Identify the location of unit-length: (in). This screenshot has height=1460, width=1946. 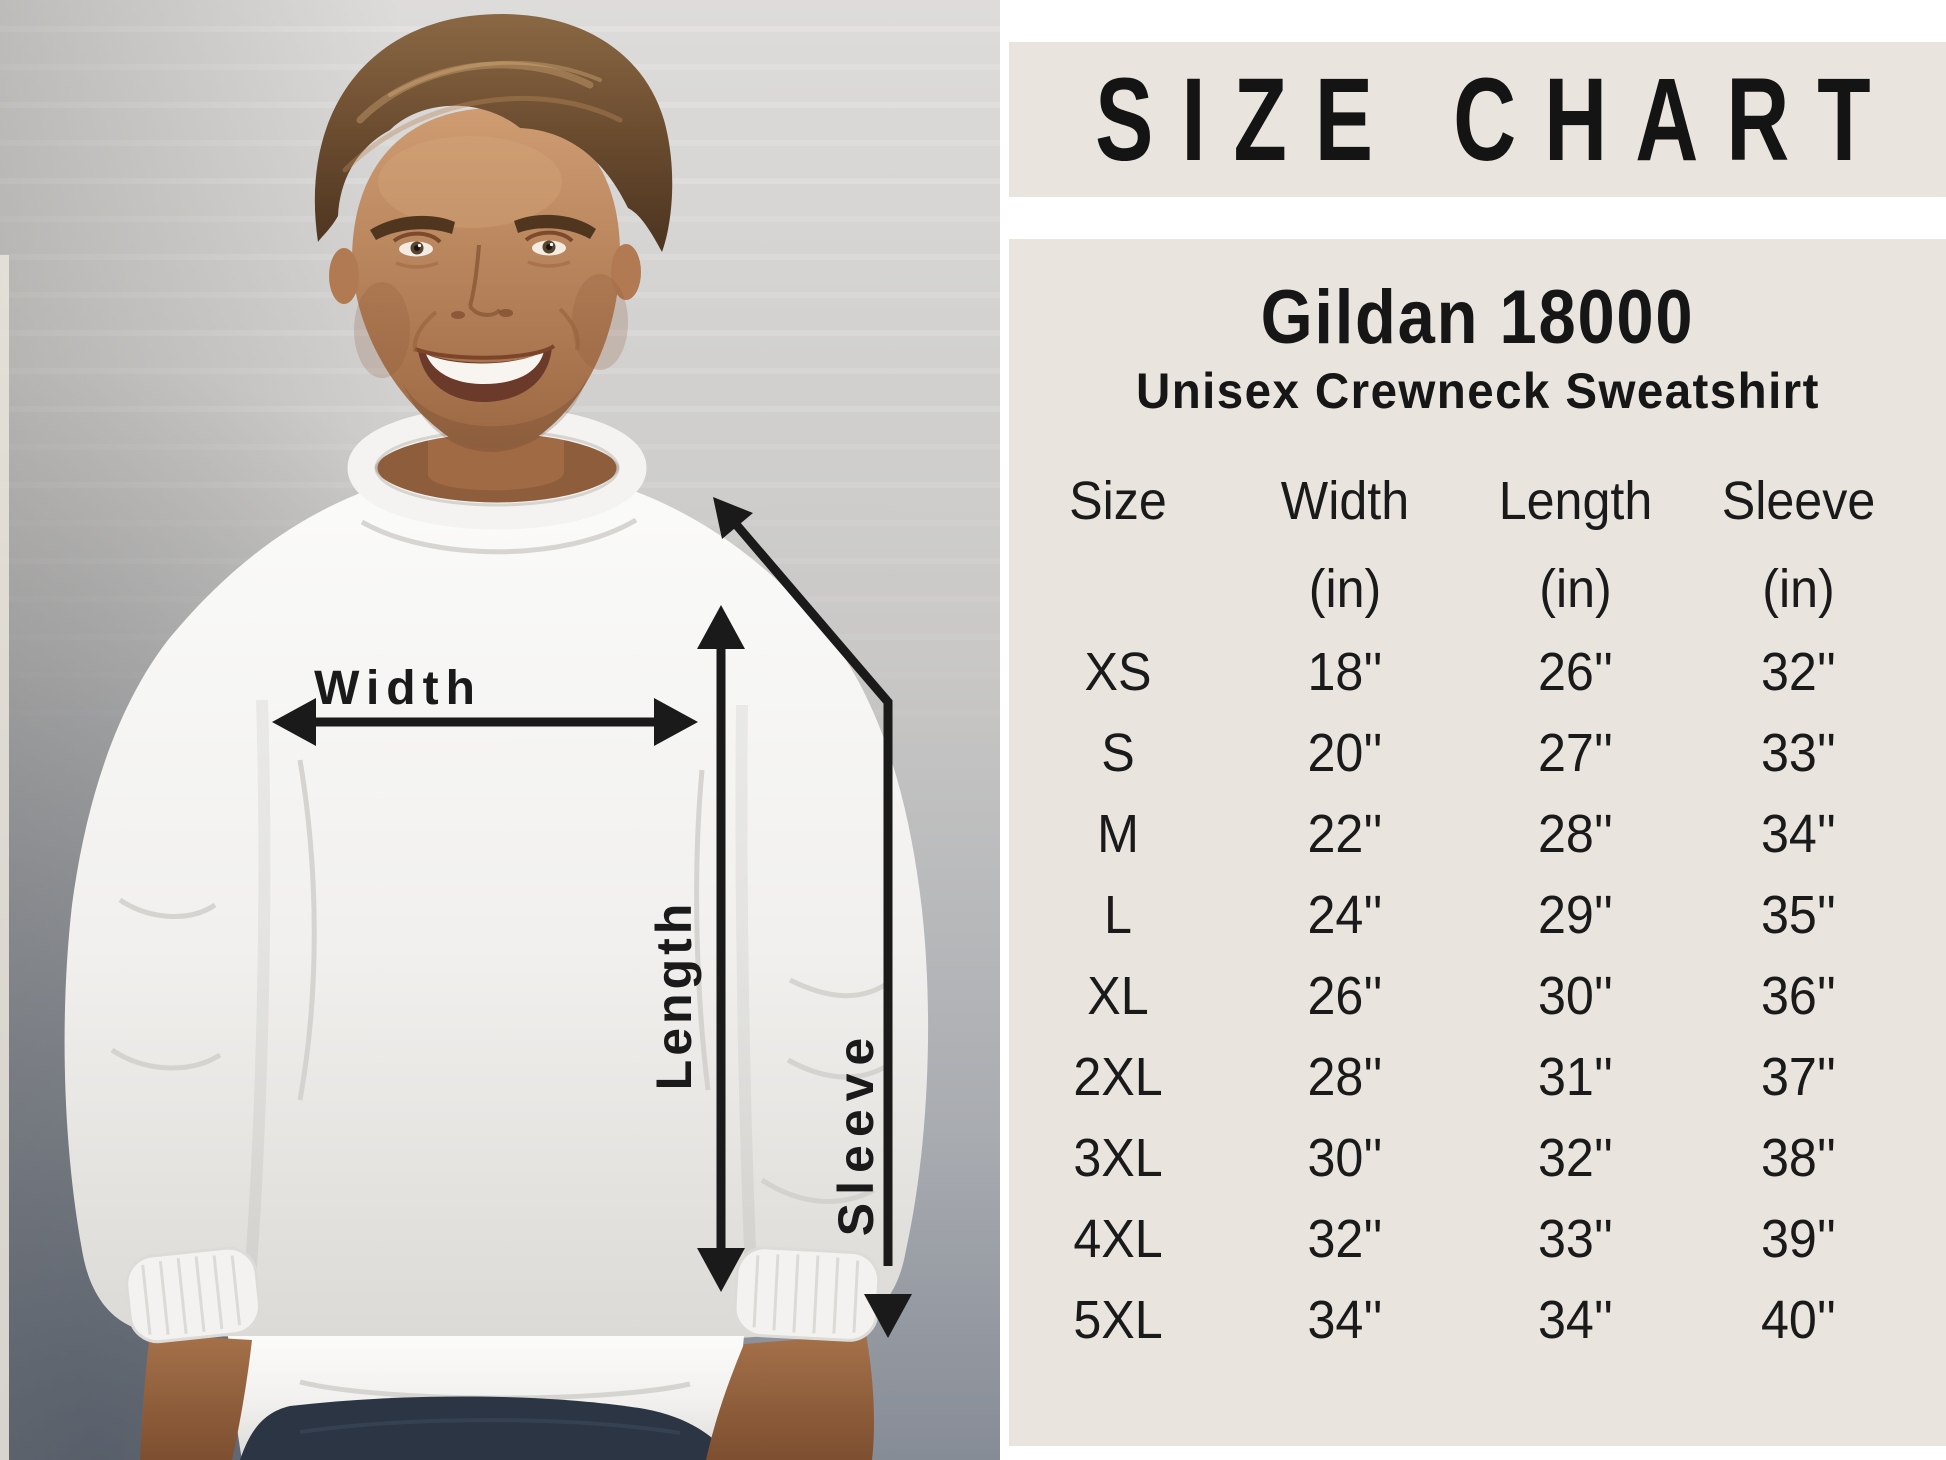
(1575, 589).